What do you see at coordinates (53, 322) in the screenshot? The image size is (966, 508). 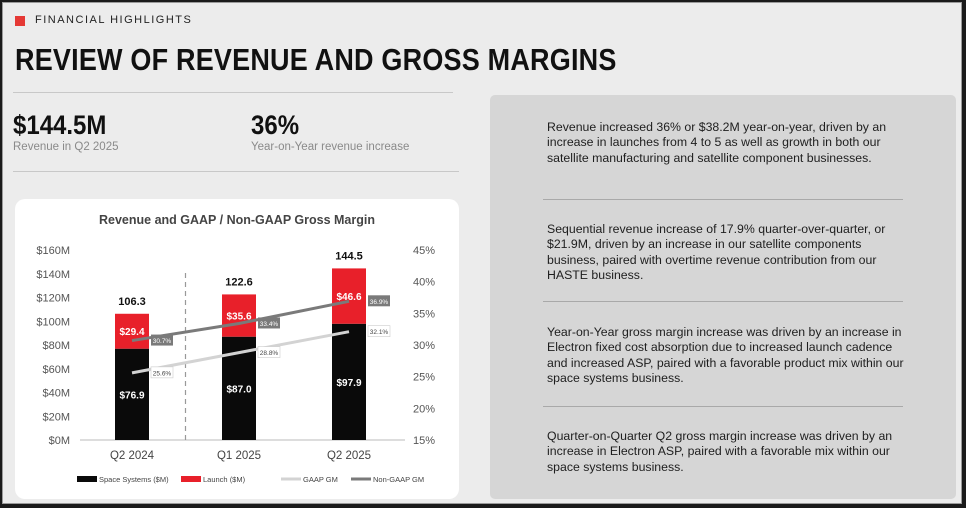 I see `y-tick-label: $100M` at bounding box center [53, 322].